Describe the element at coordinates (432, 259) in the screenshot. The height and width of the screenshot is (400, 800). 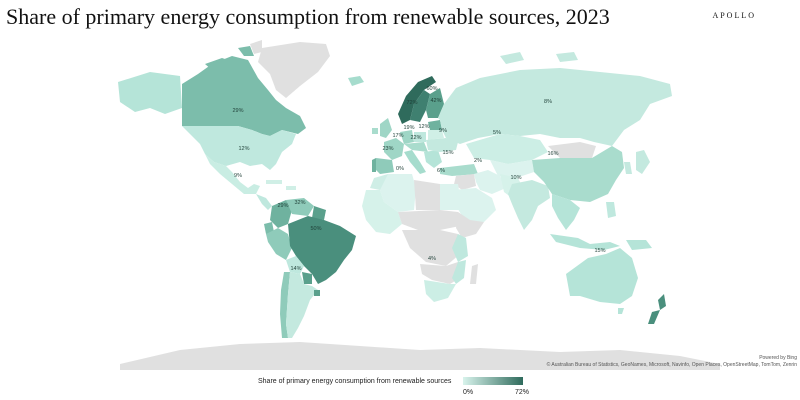
I see `label-south-africa: 4%` at that location.